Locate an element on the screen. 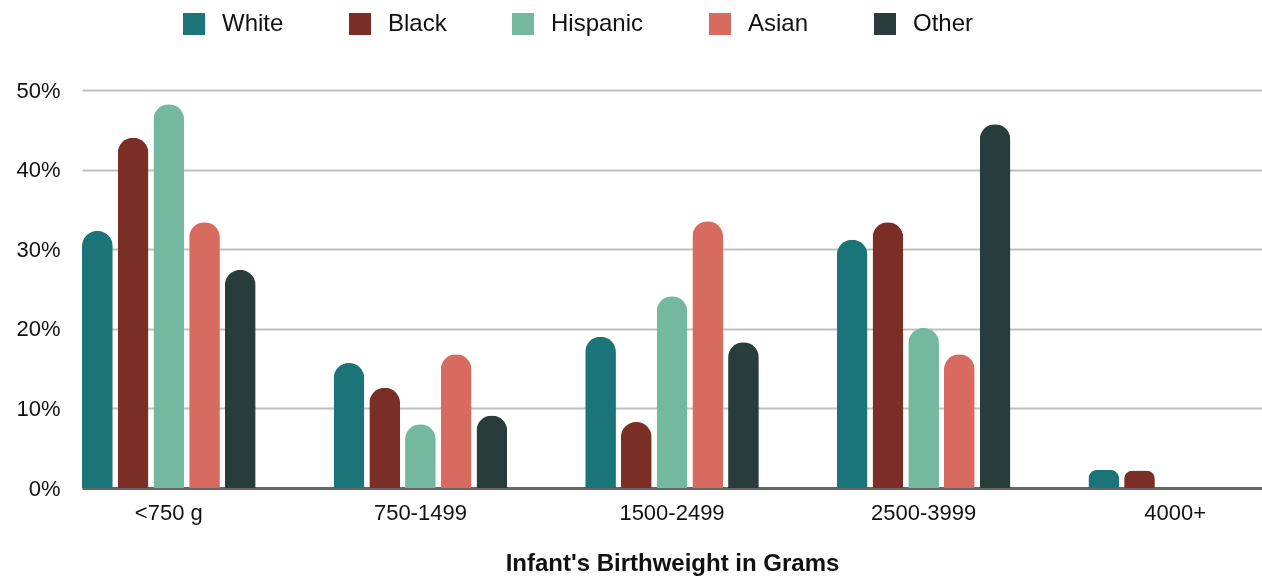 This screenshot has height=587, width=1262. legend-label: Black is located at coordinates (418, 22).